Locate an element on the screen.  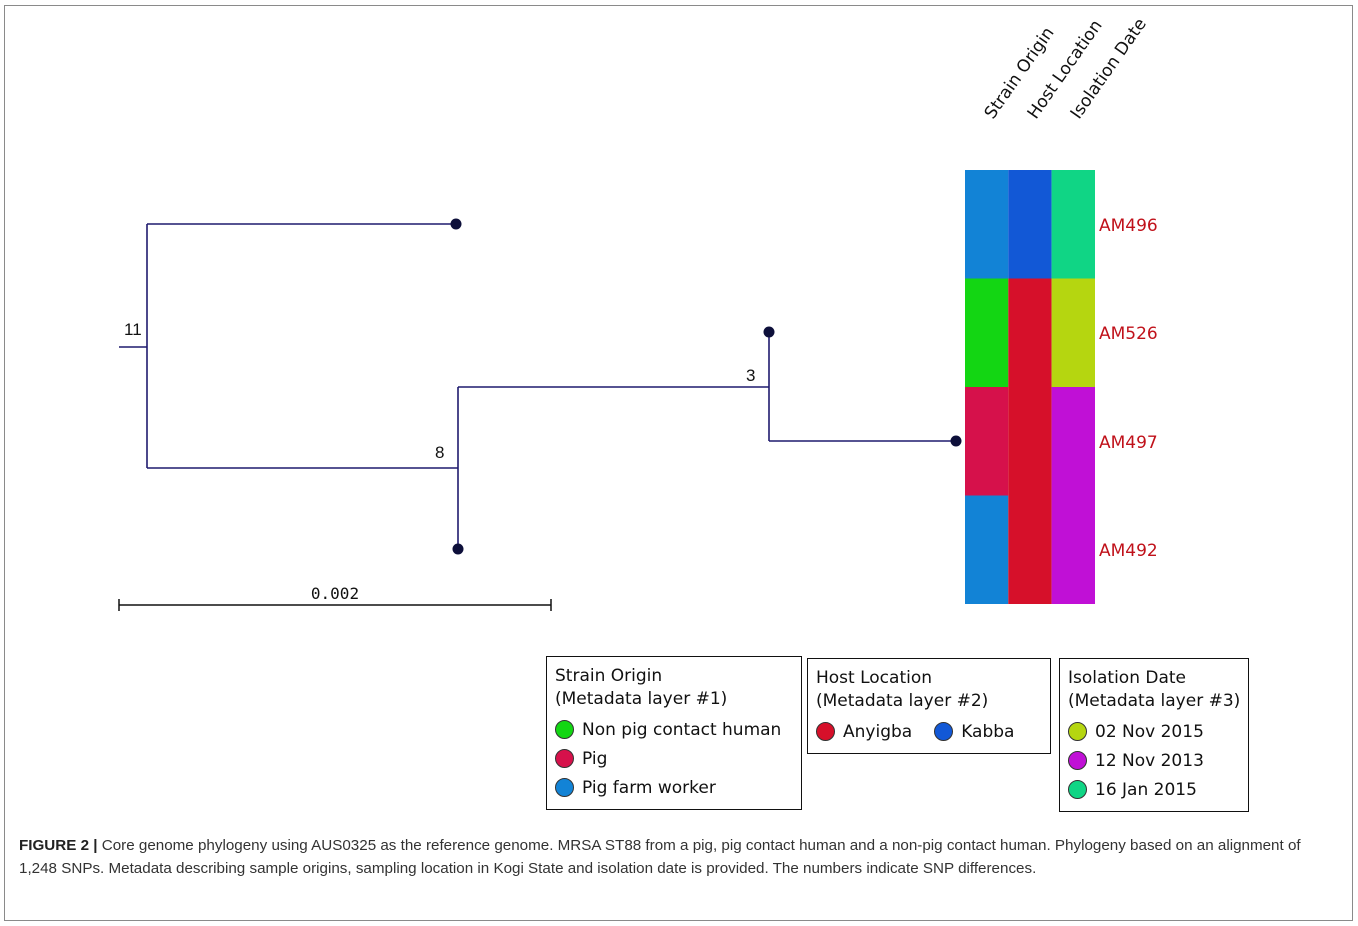
cell-am526-strain-origin is located at coordinates (987, 332).